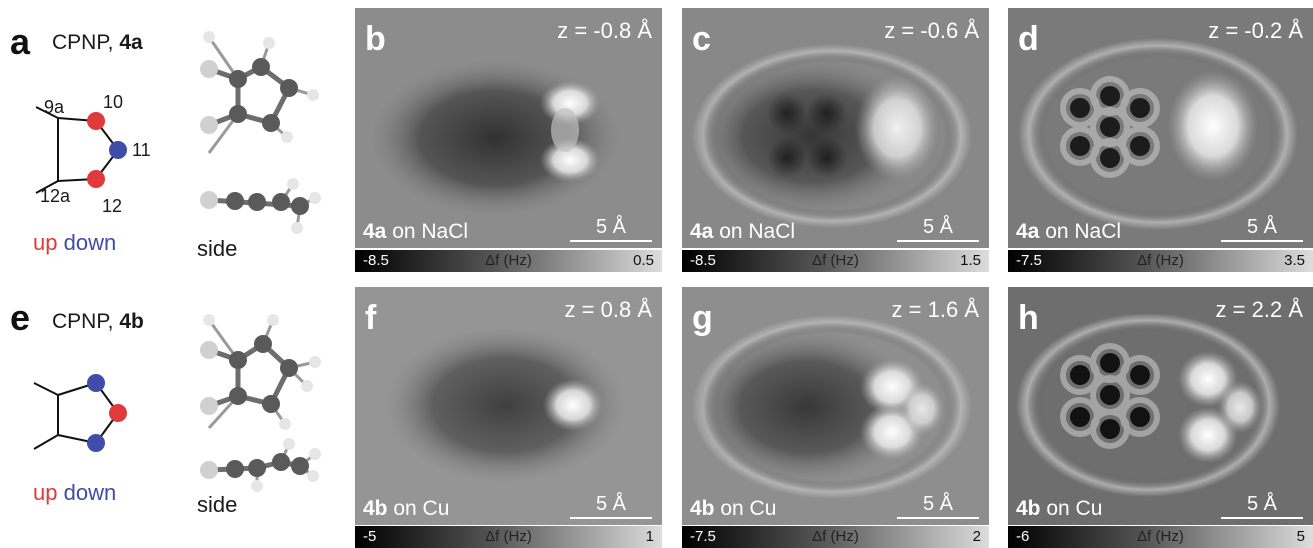  I want to click on sample-label-d: 4a on NaCl, so click(1068, 231).